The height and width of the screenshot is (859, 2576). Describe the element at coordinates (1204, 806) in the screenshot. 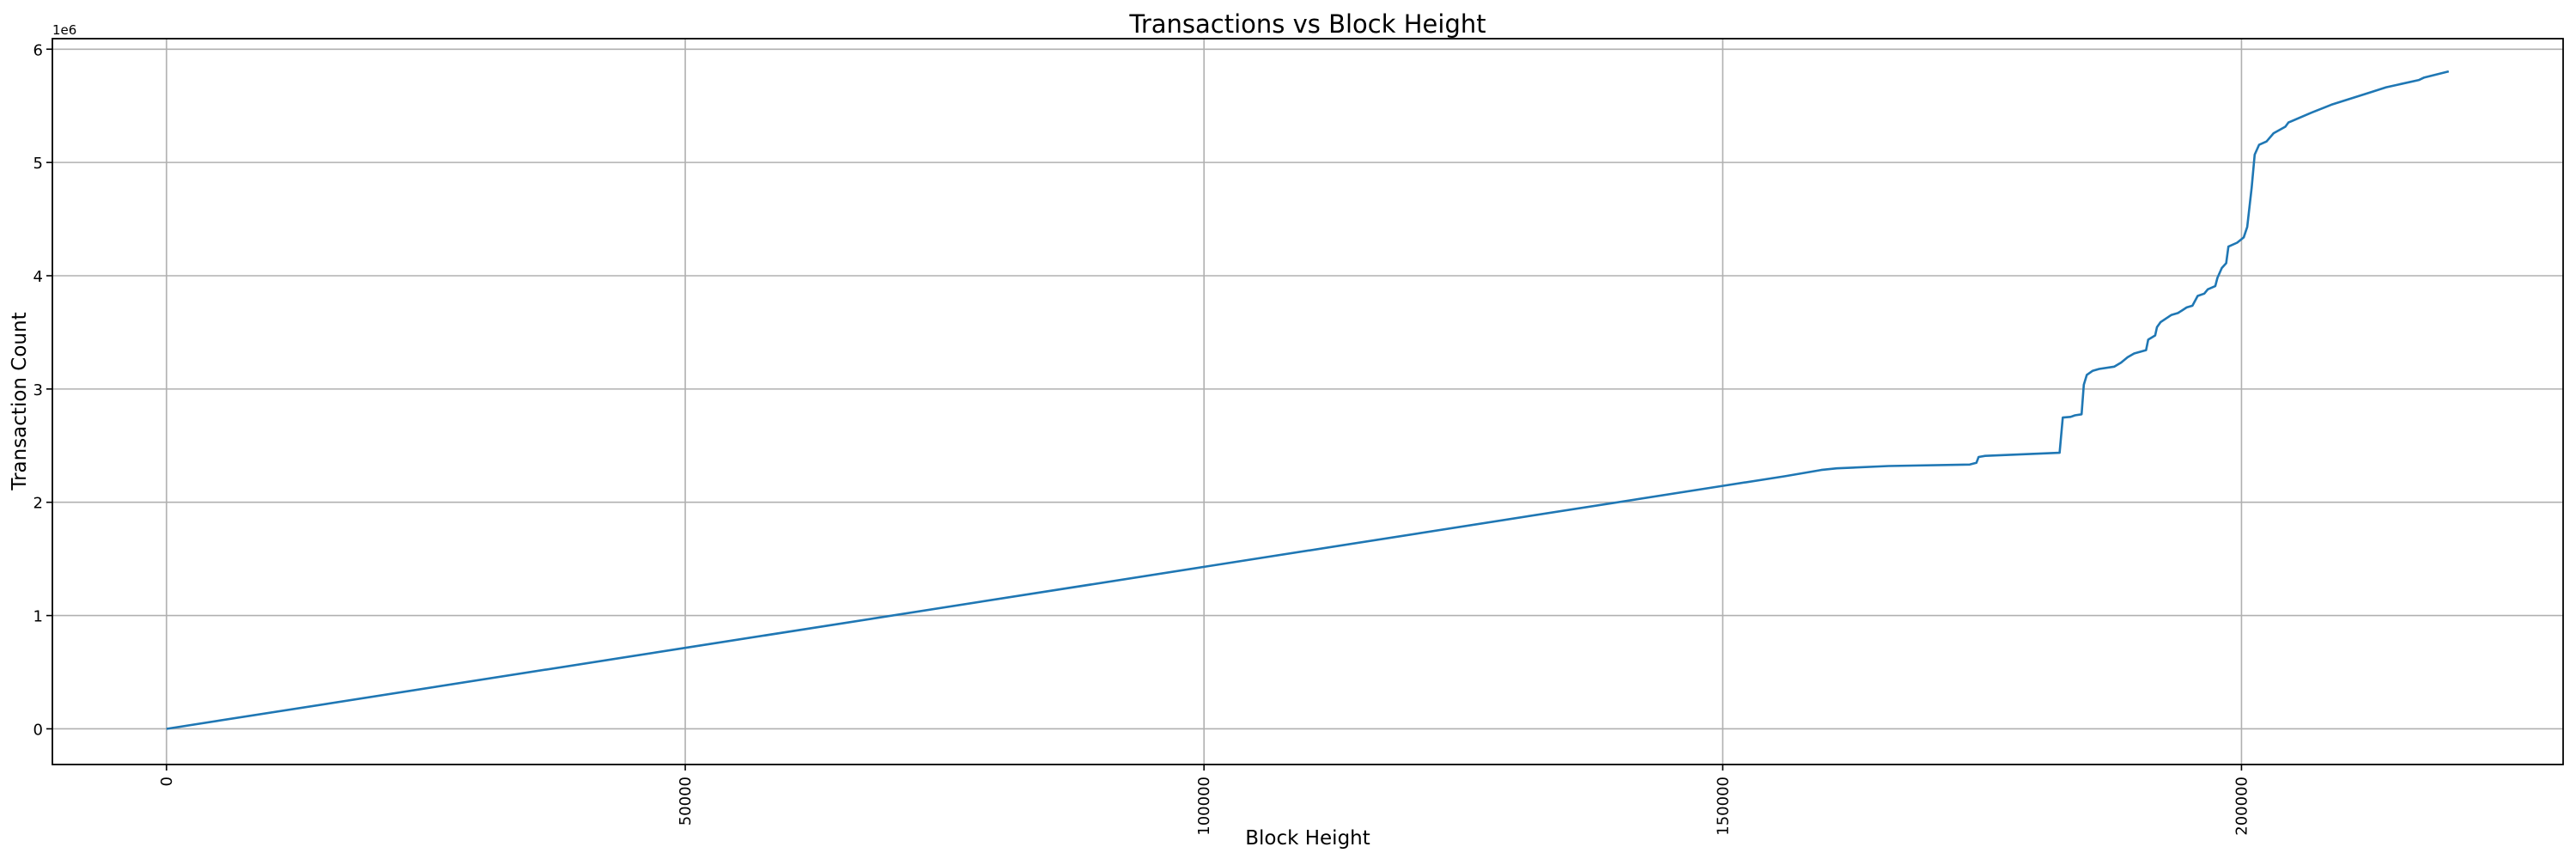

I see `x-tick-label: 100000` at that location.